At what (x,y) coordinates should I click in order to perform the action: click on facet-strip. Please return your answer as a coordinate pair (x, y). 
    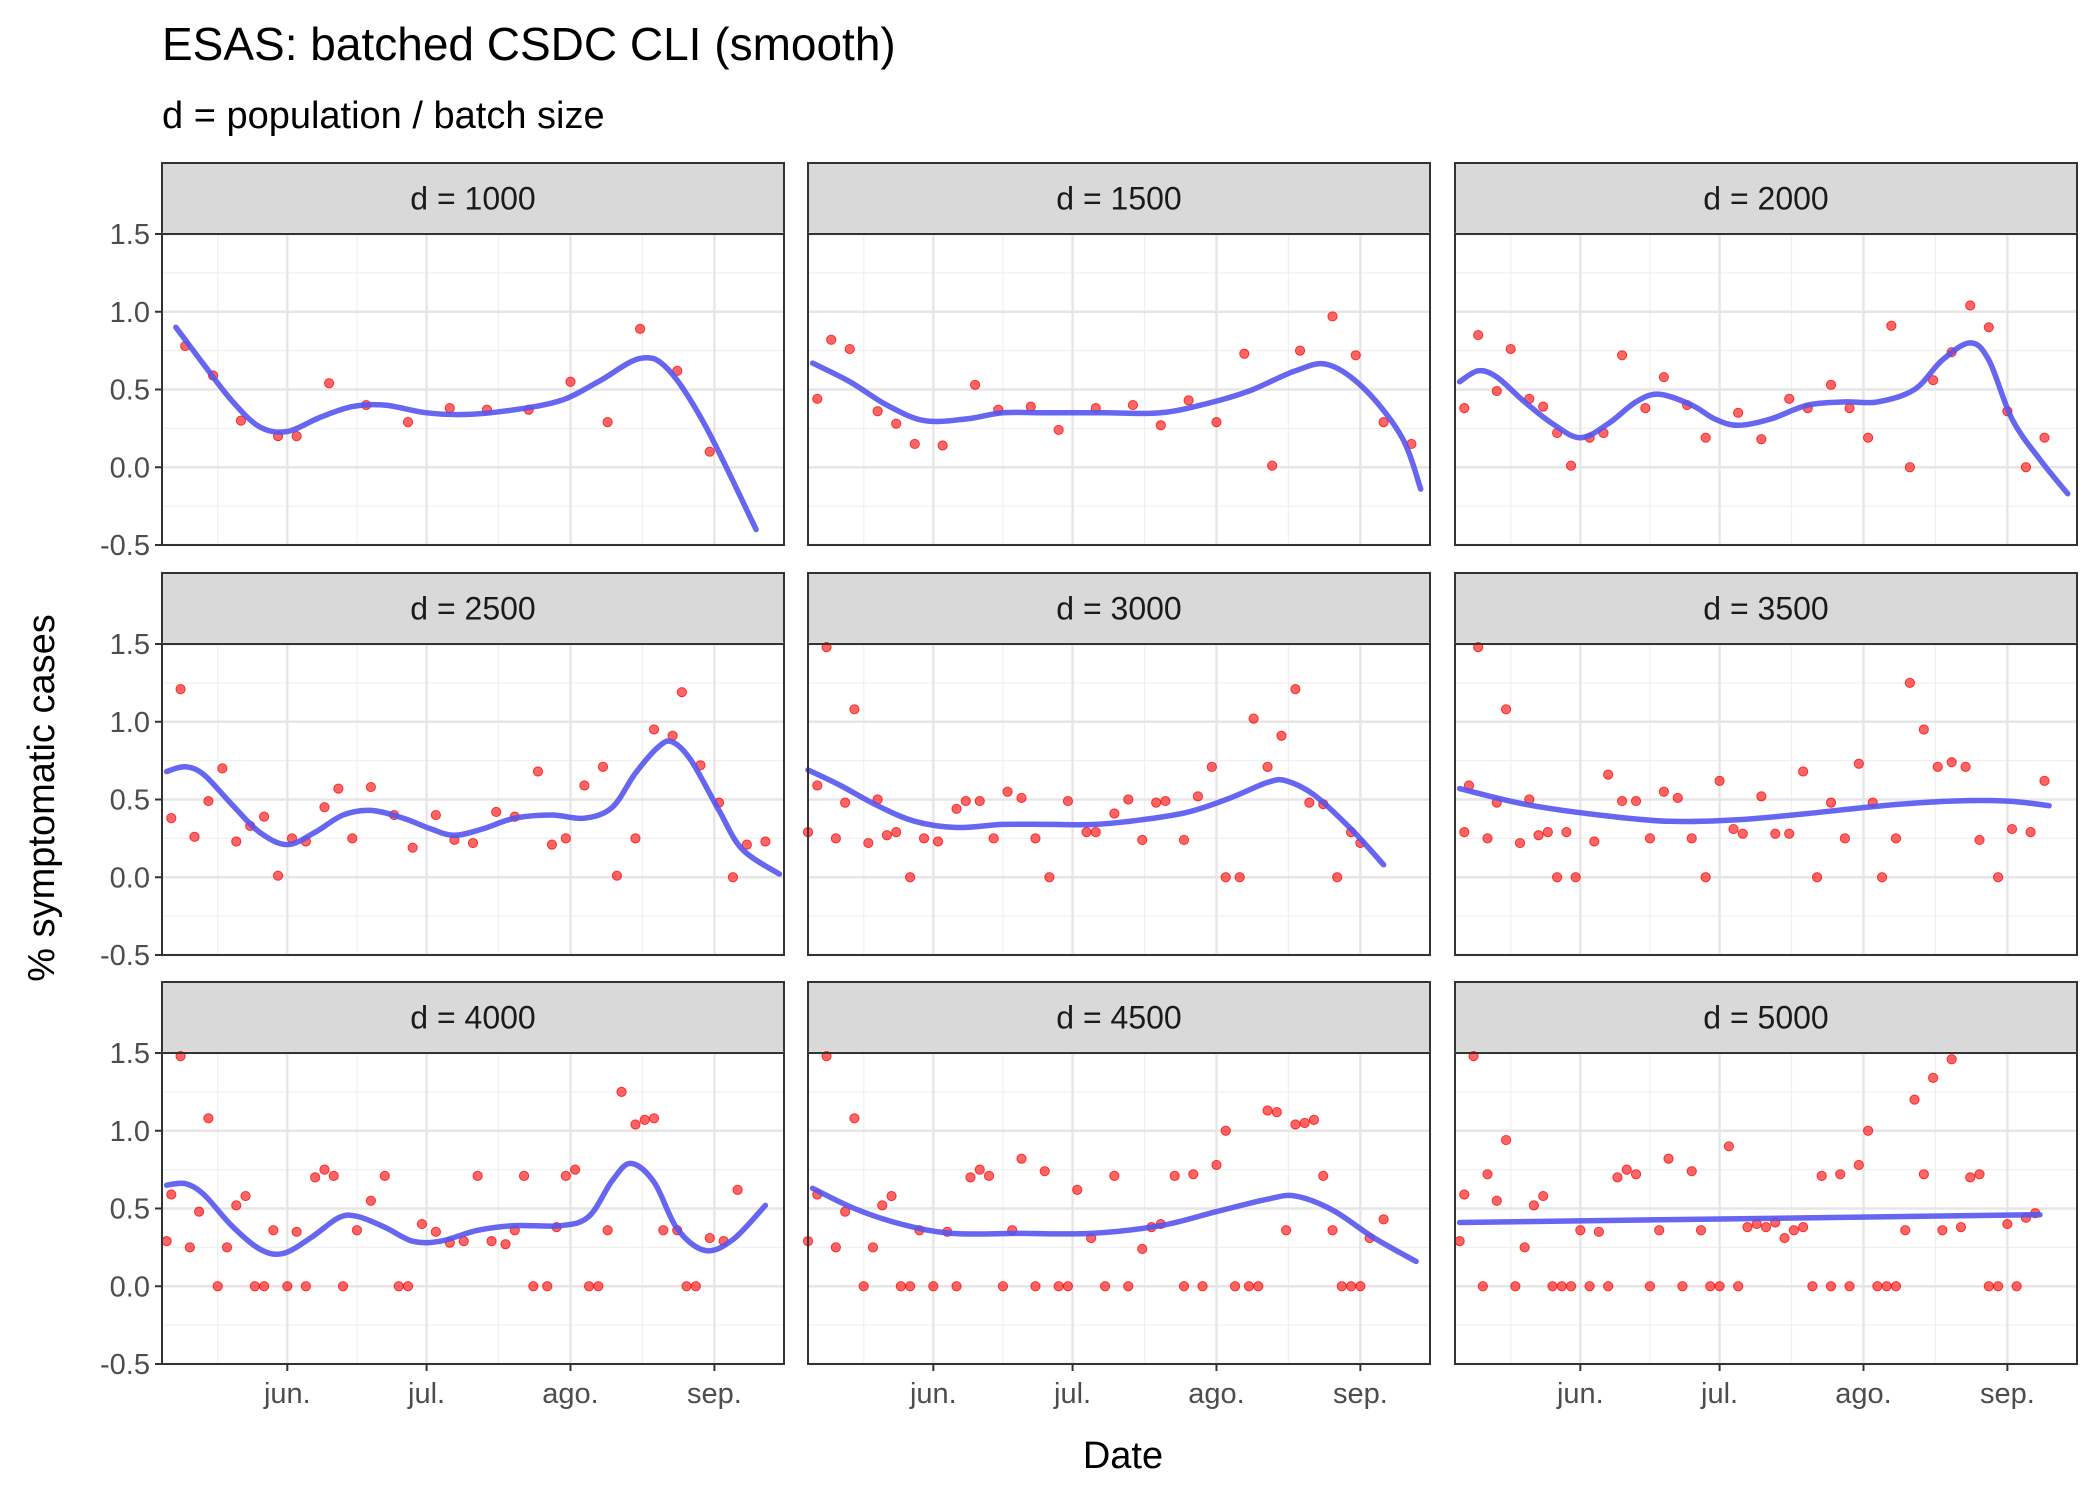
    Looking at the image, I should click on (1119, 198).